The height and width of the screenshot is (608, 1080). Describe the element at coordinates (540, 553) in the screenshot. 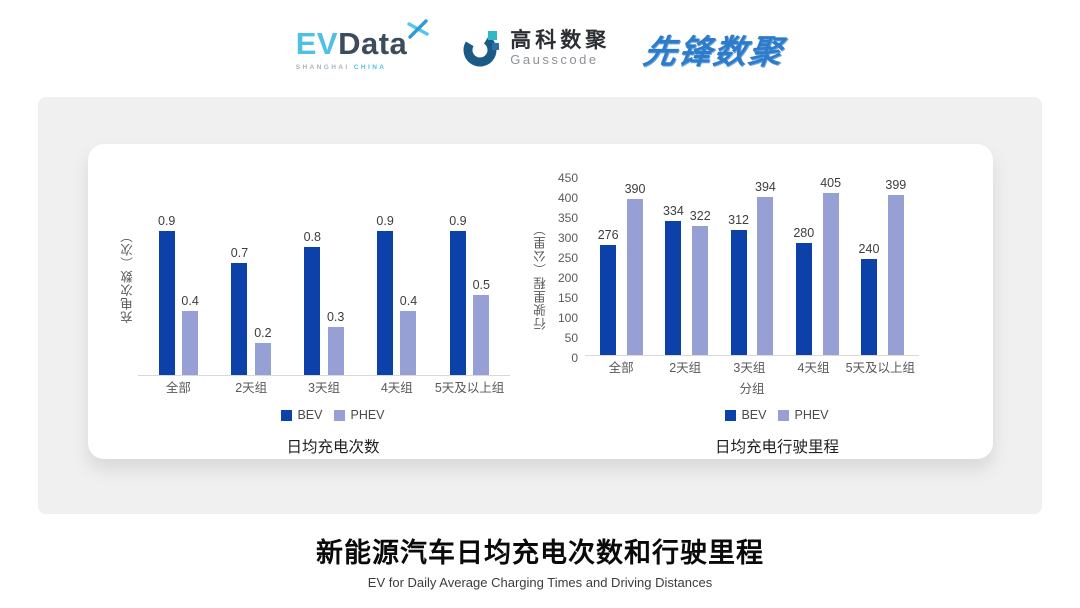

I see `page-title: 新能源汽车日均充电次数和行驶里程` at that location.